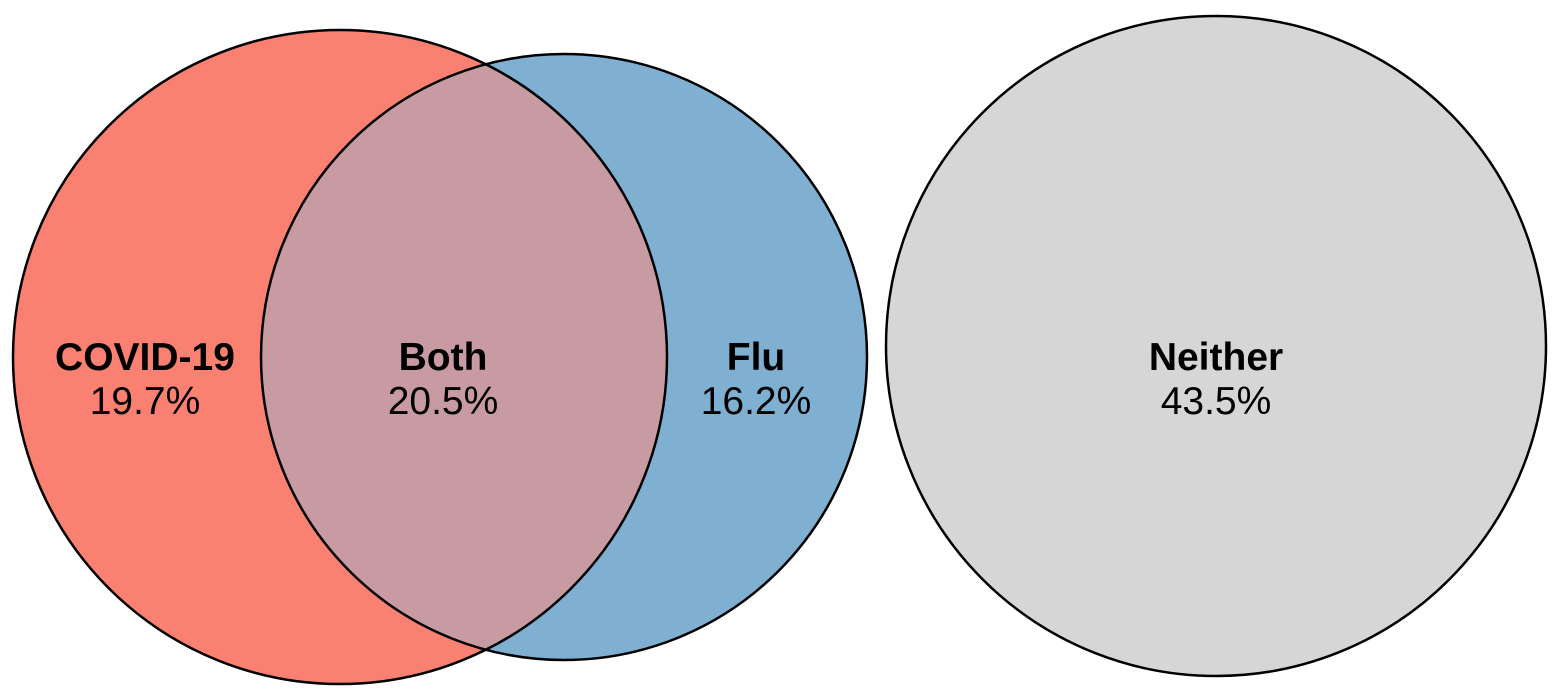 This screenshot has width=1560, height=690. Describe the element at coordinates (1216, 401) in the screenshot. I see `neither-value: 43.5%` at that location.